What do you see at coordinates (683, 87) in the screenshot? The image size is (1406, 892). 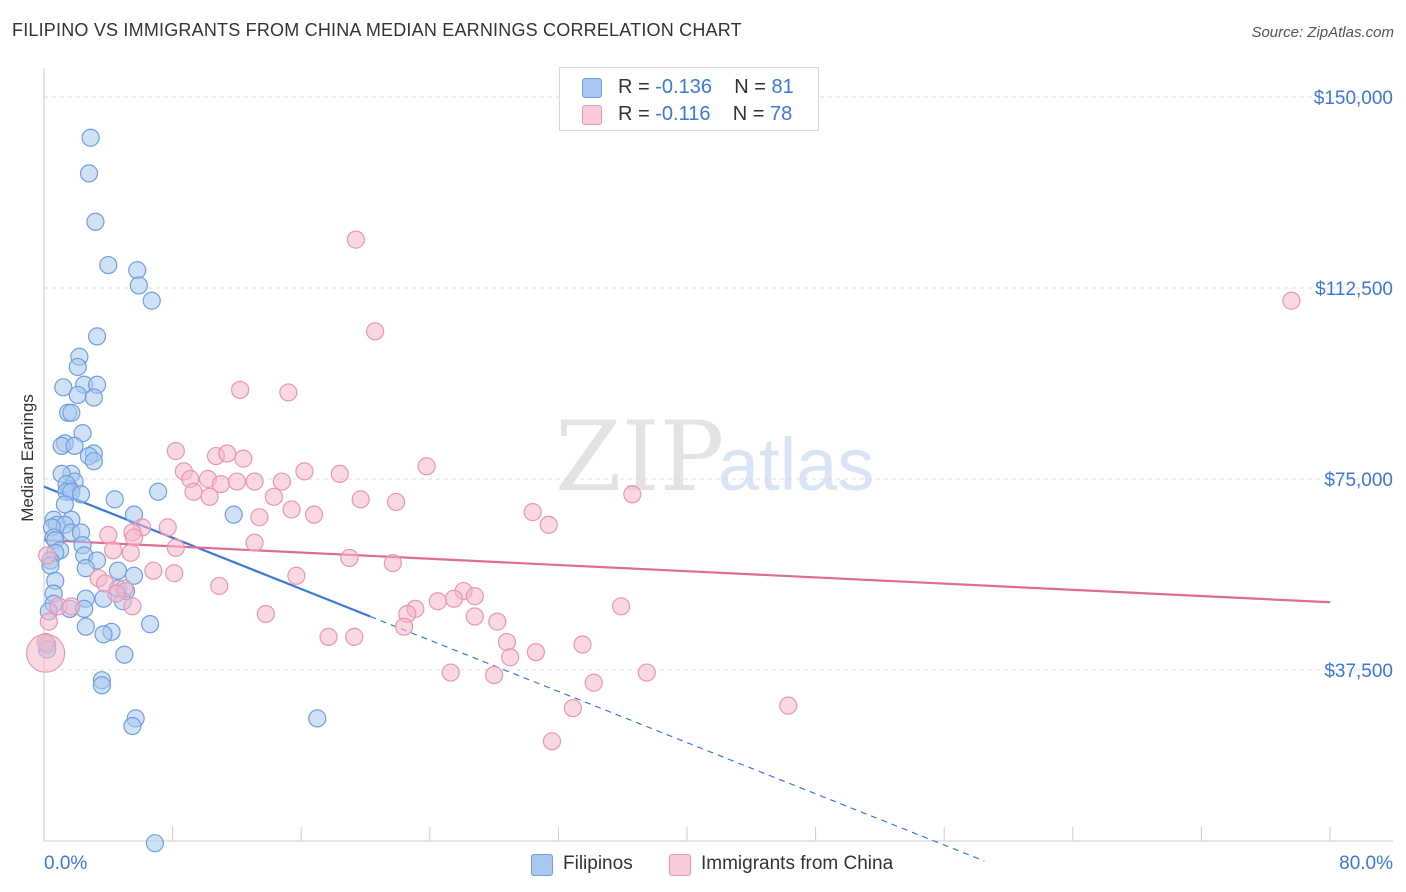 I see `legend-r-value: -0.136` at bounding box center [683, 87].